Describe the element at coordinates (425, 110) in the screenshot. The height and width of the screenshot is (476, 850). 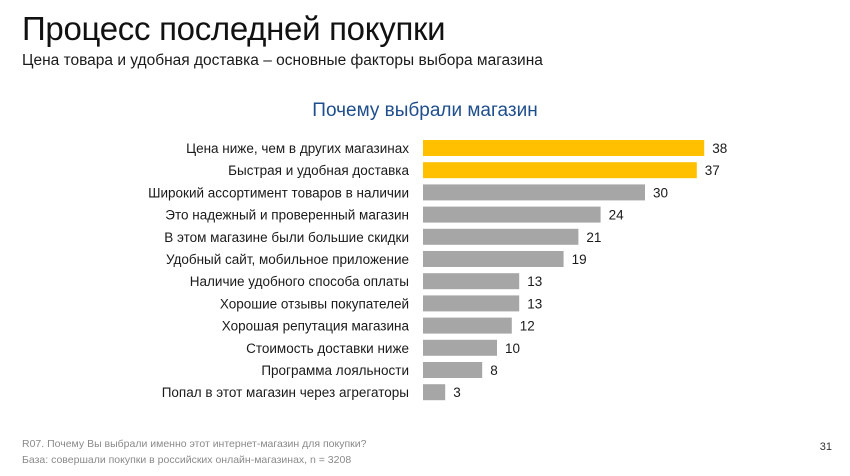
I see `chart-title: Почему выбрали магазин` at that location.